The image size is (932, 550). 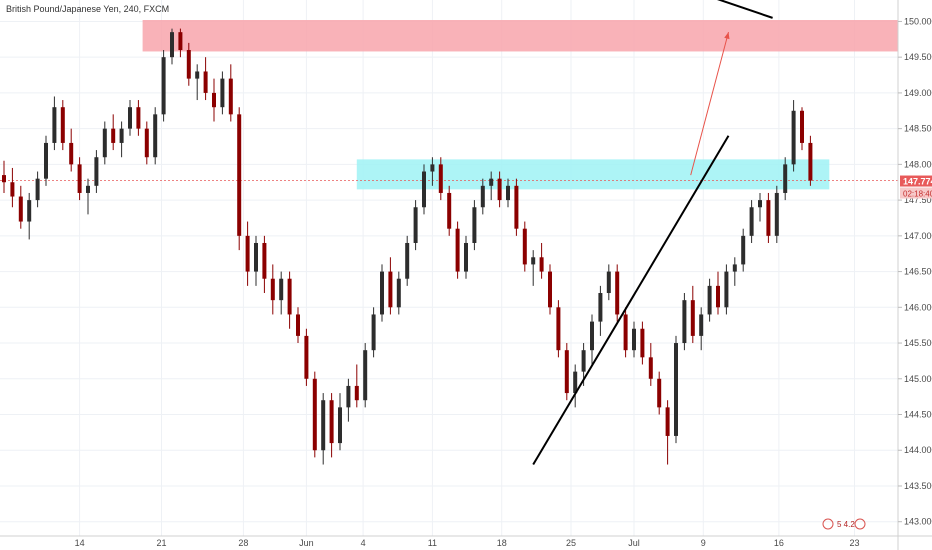 What do you see at coordinates (306, 543) in the screenshot?
I see `x-tick-label: Jun` at bounding box center [306, 543].